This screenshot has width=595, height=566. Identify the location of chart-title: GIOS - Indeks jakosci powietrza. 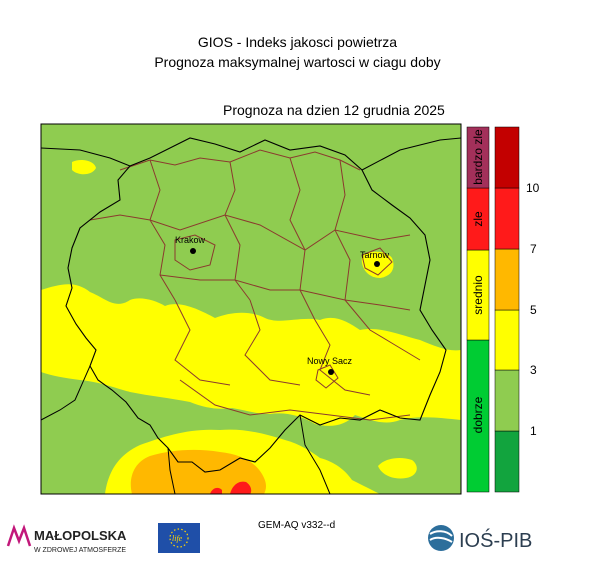
(297, 42).